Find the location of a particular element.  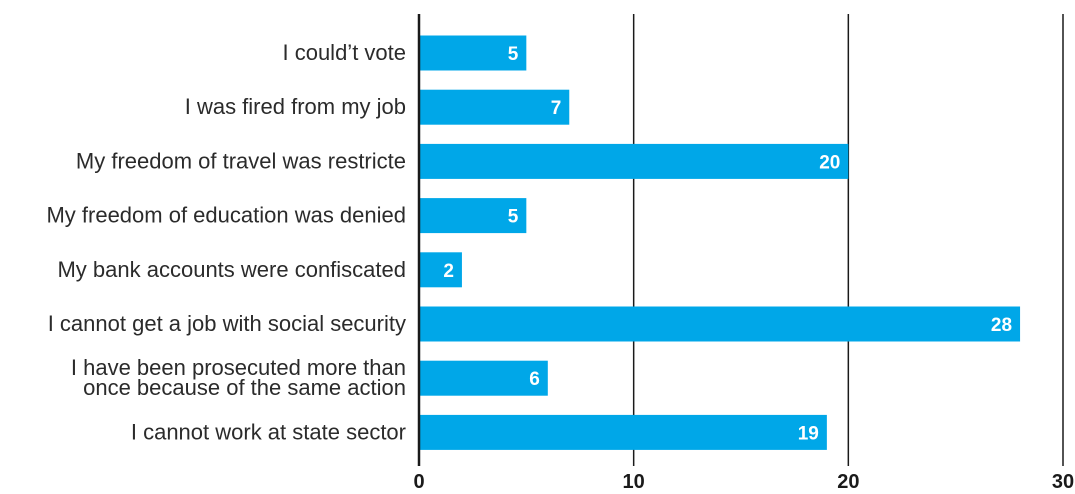

category-label-0: I could’t vote is located at coordinates (344, 52).